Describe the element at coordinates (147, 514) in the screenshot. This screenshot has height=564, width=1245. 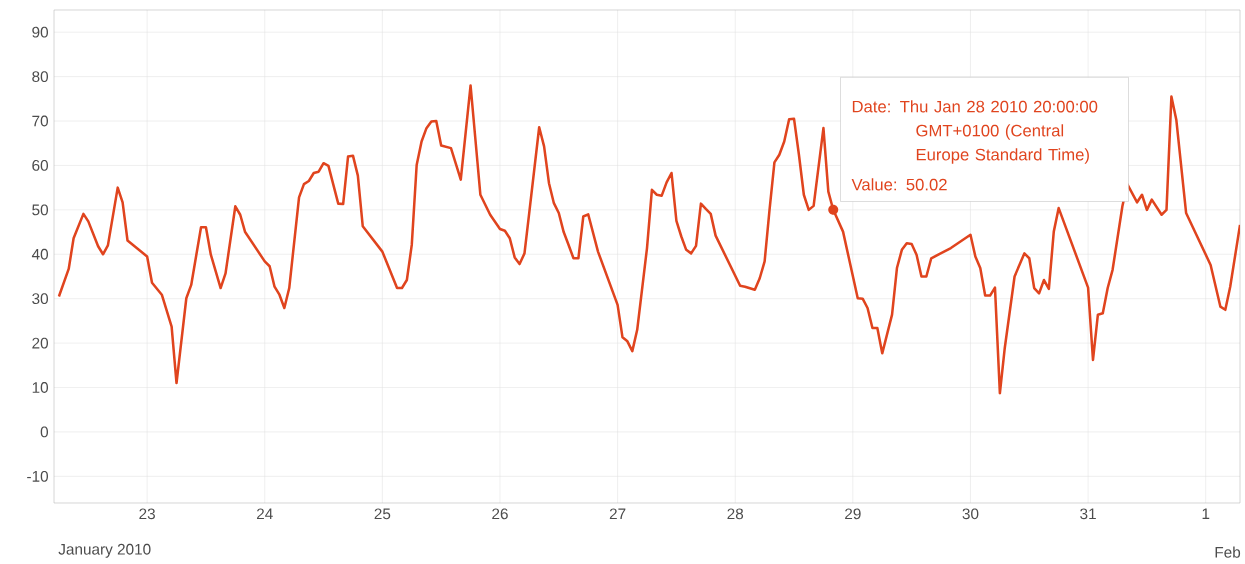
I see `x-tick-label: 23` at that location.